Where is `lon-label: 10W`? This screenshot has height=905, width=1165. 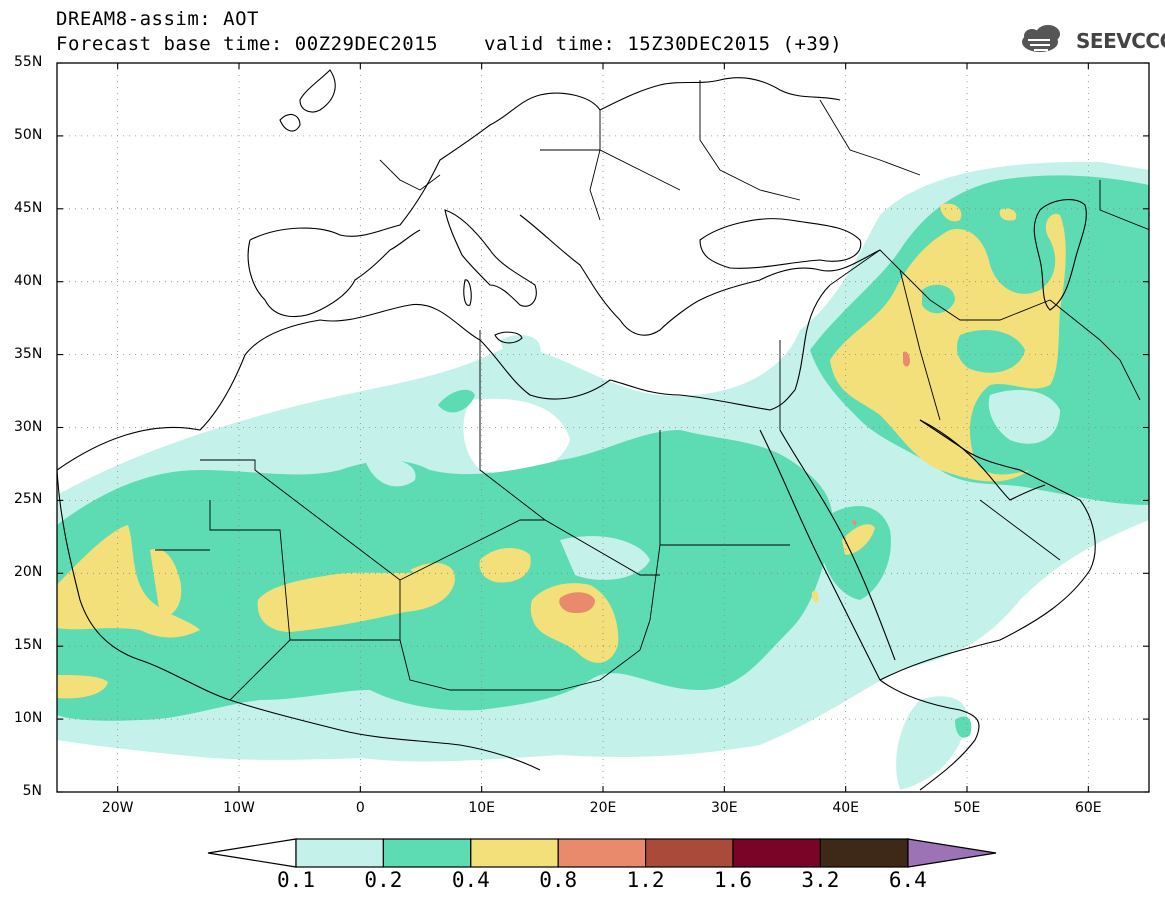
lon-label: 10W is located at coordinates (239, 808).